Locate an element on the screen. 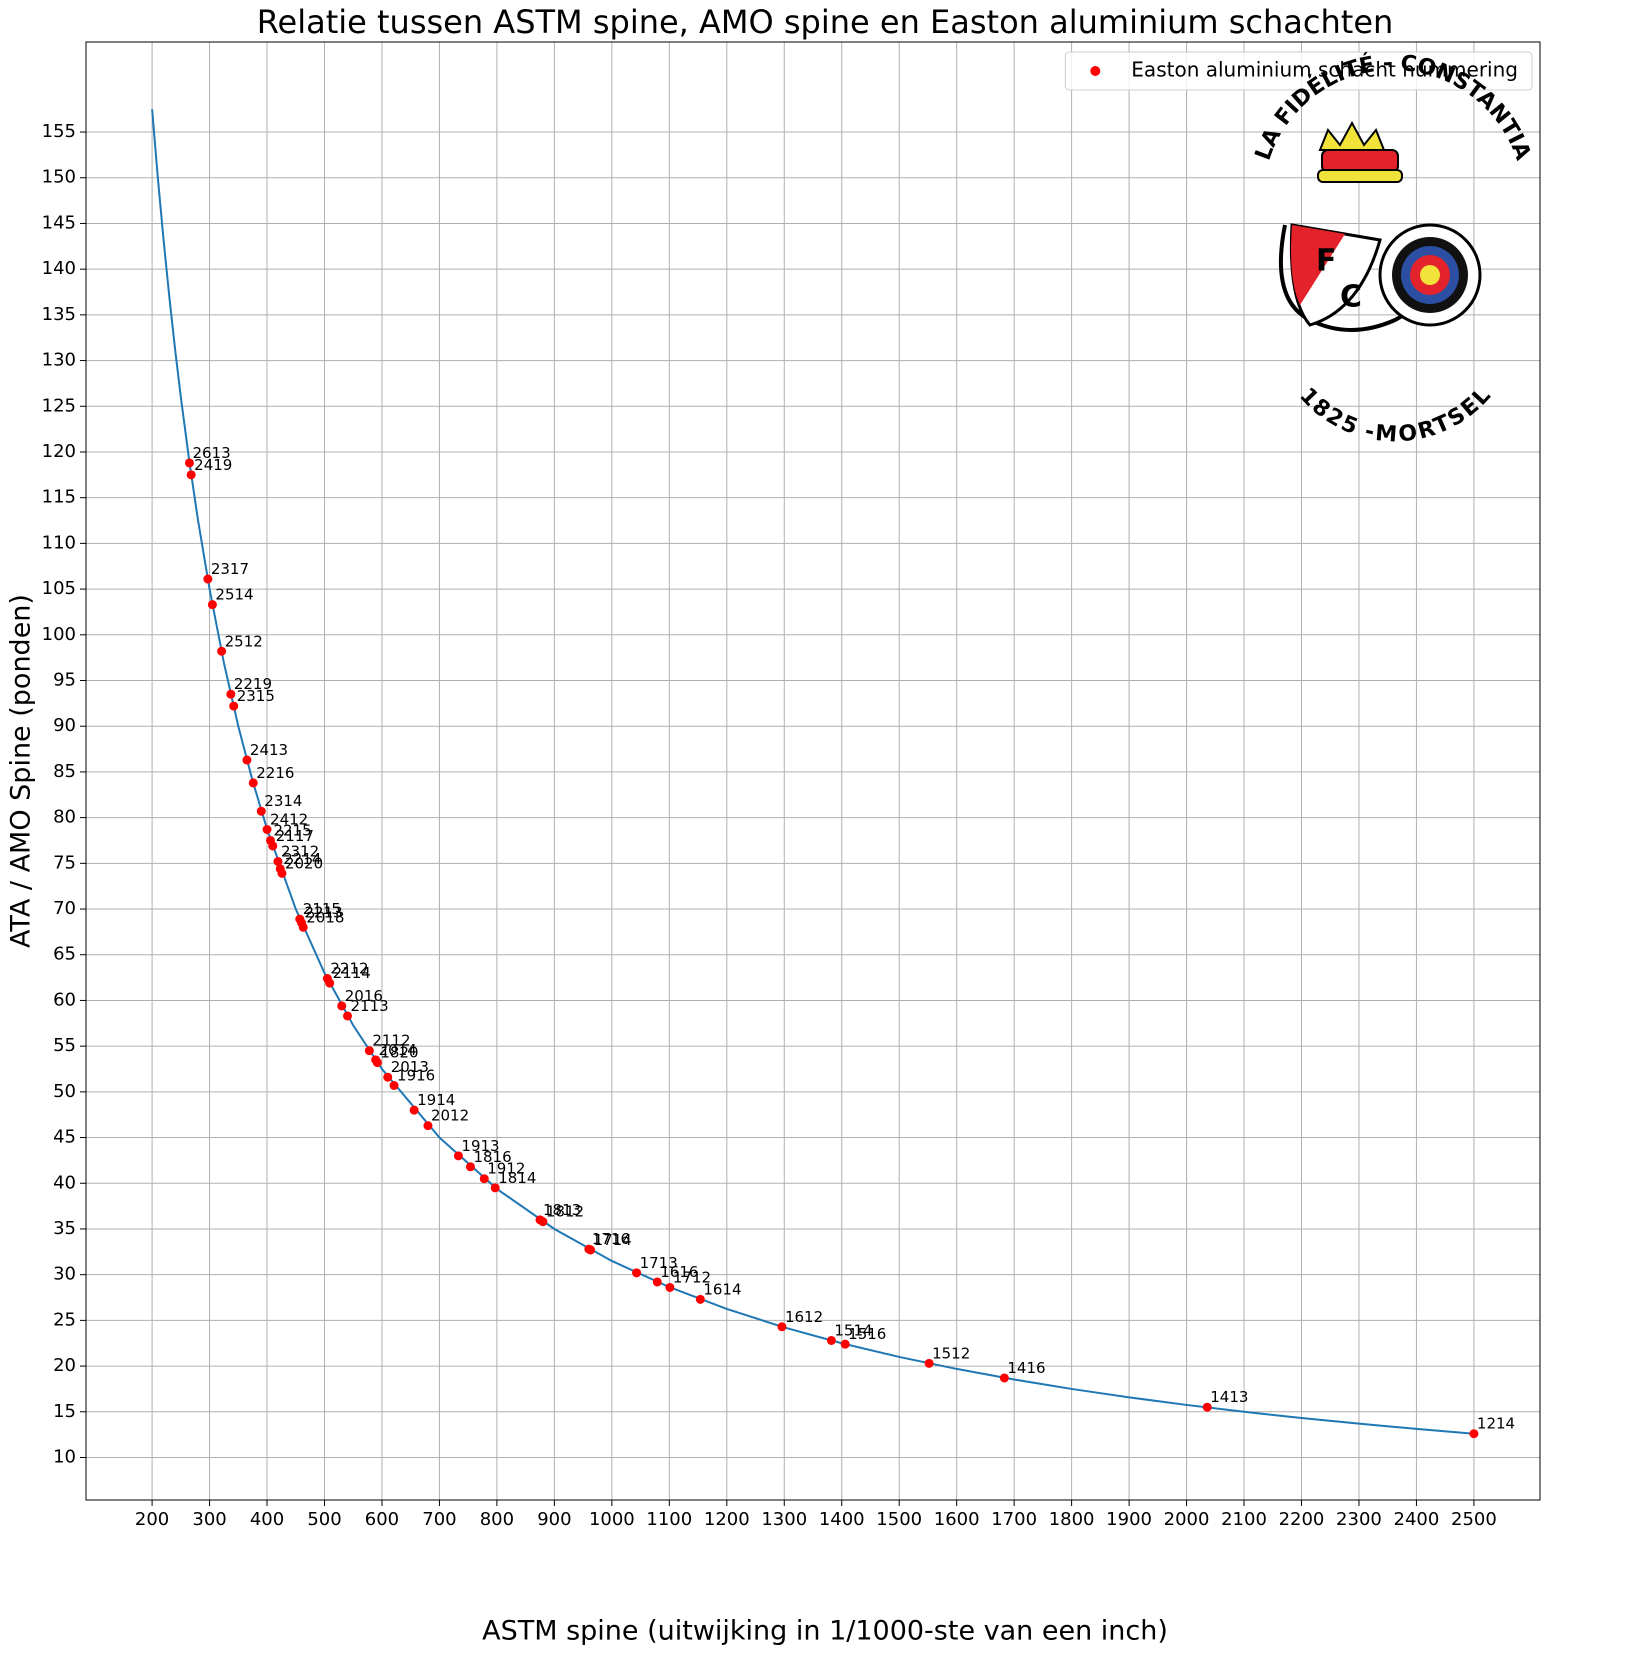 This screenshot has width=1650, height=1656. x-tick-label: 200 is located at coordinates (152, 1519).